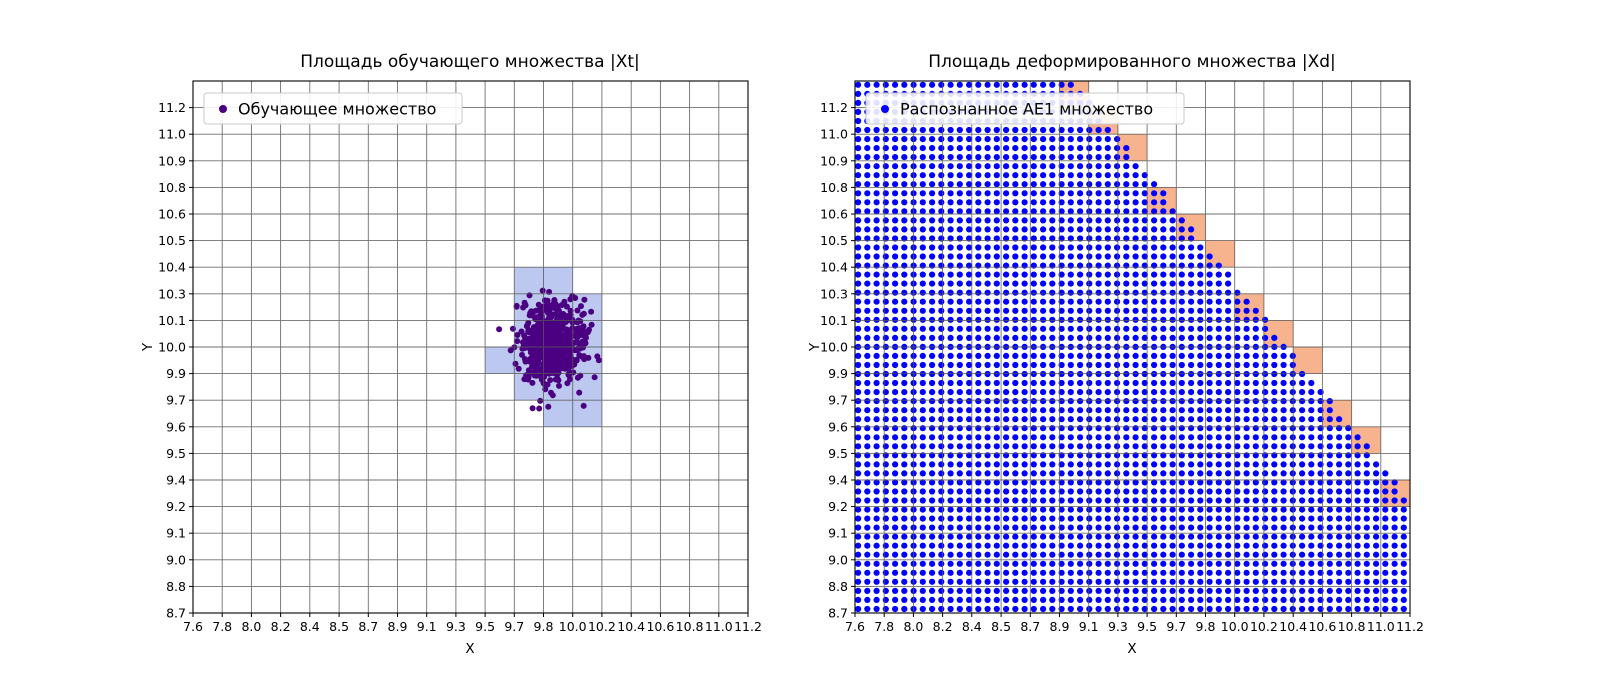  Describe the element at coordinates (176, 373) in the screenshot. I see `y-tick-label: 9.9` at that location.